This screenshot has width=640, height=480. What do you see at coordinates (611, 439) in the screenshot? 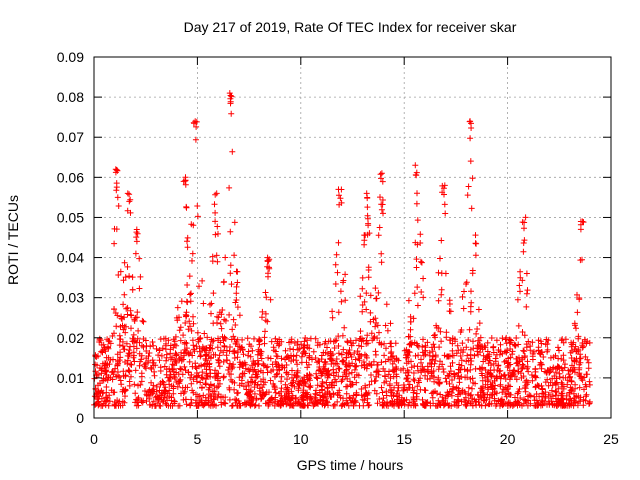
I see `x-tick-label: 25` at bounding box center [611, 439].